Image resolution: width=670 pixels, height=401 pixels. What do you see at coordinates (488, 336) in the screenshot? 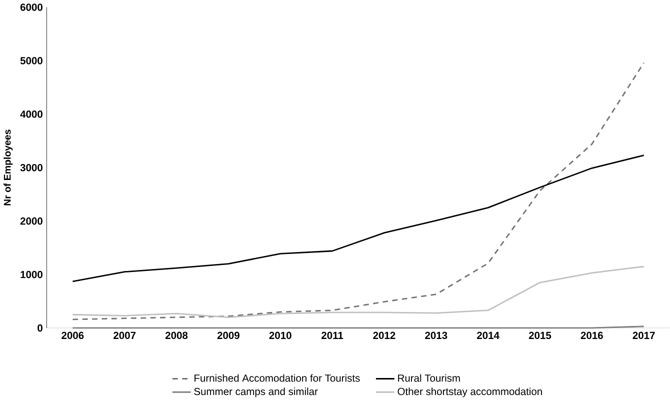
I see `x-tick-label: 2014` at bounding box center [488, 336].